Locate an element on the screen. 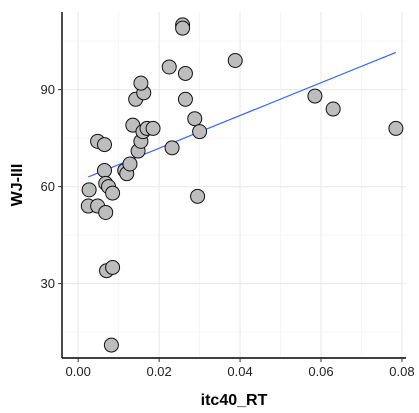  x-tick-label: 0.02 is located at coordinates (158, 371).